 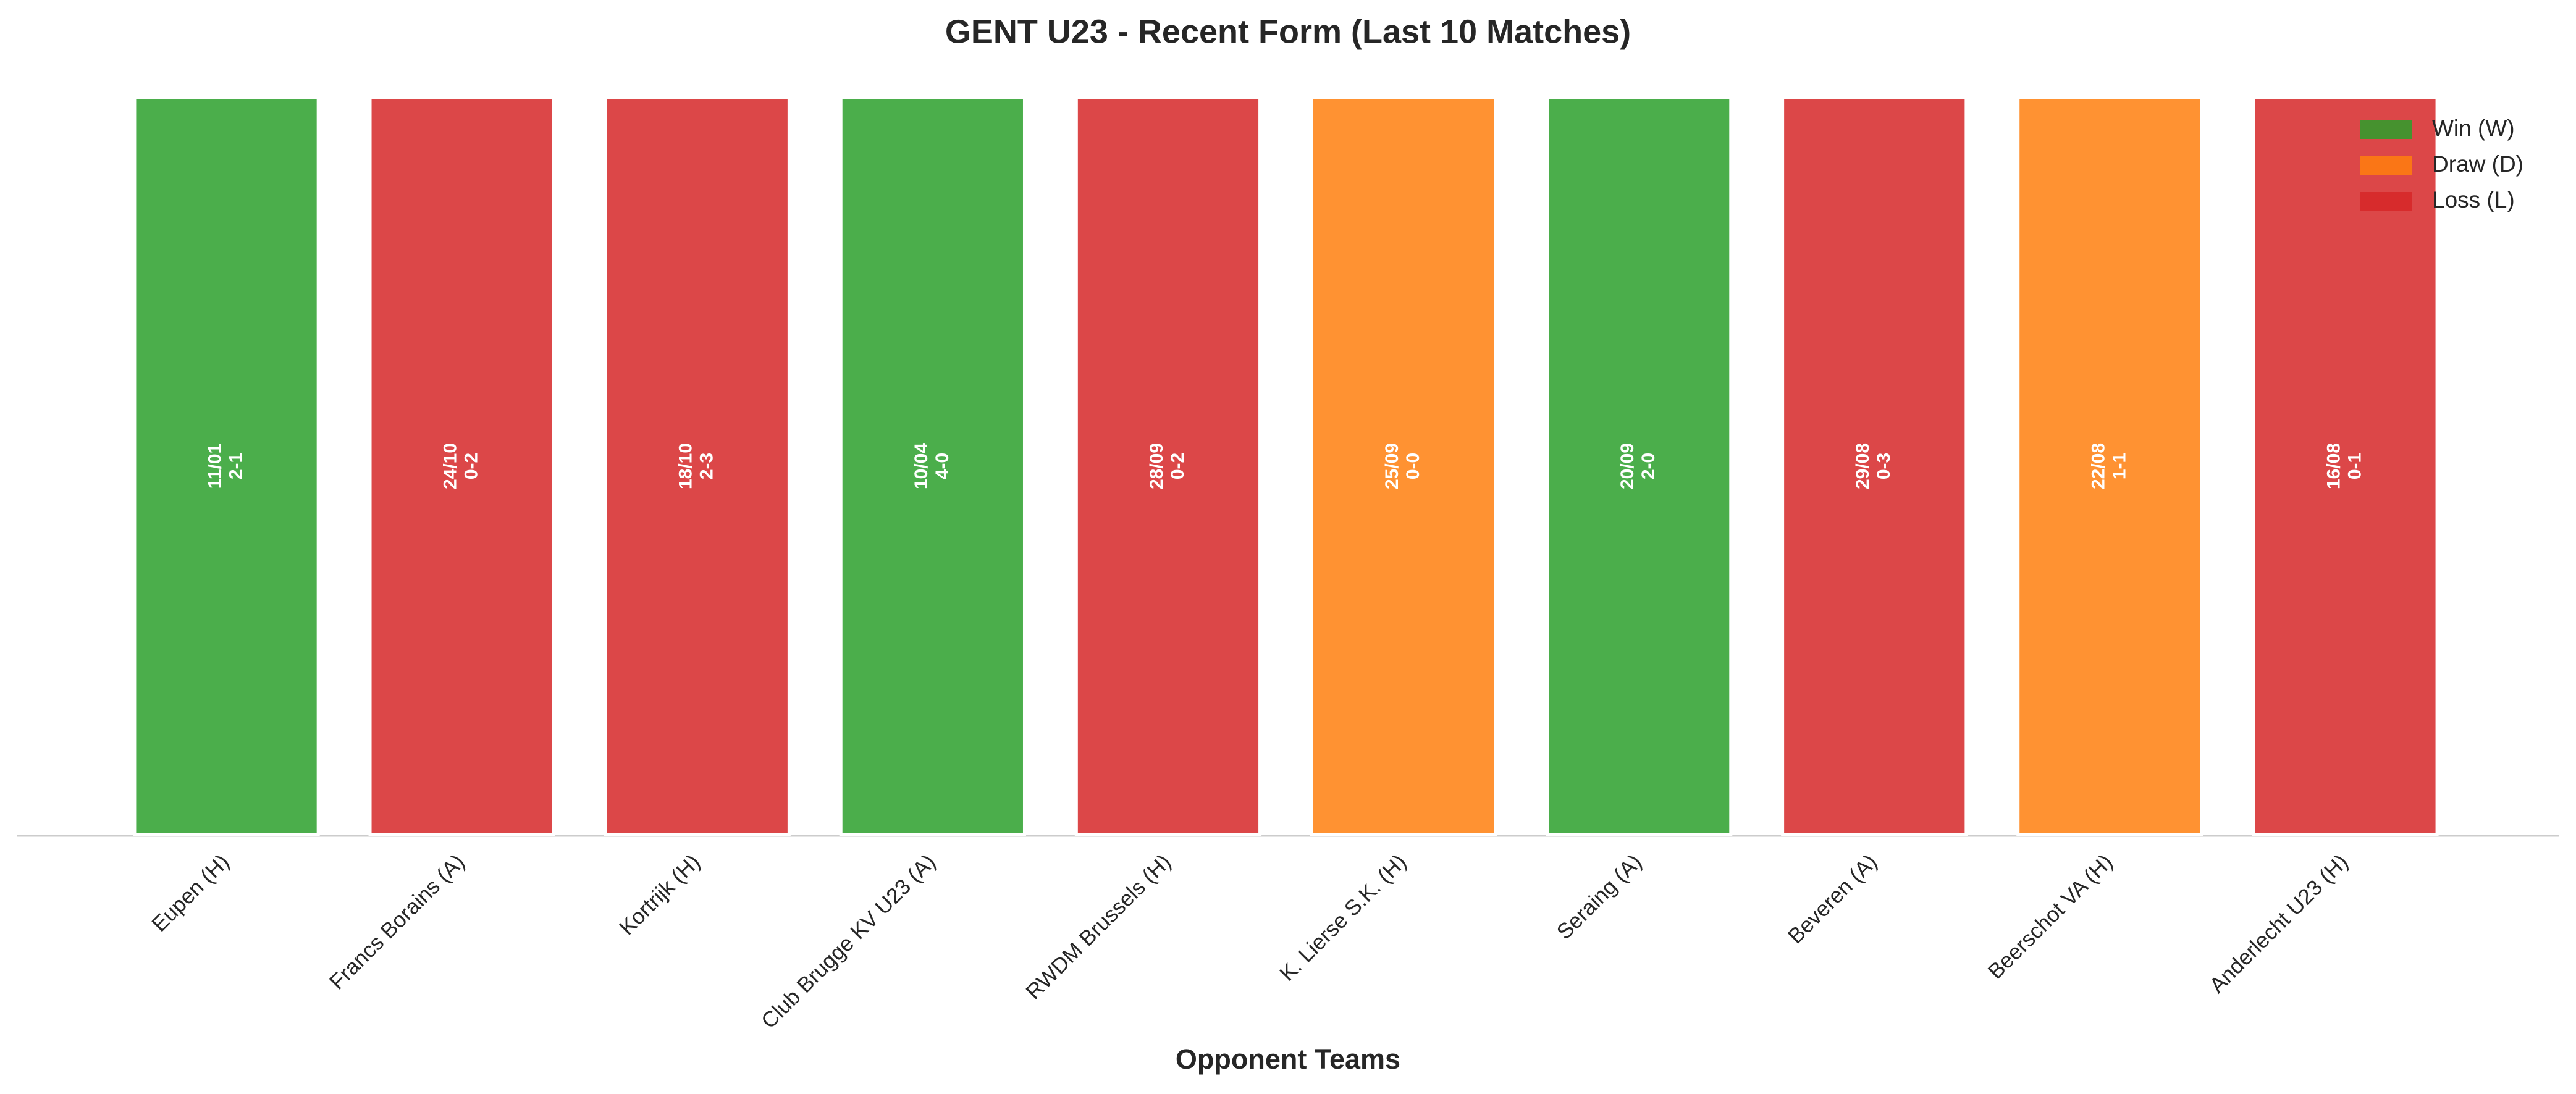 I want to click on match-date: 24/10, so click(x=450, y=466).